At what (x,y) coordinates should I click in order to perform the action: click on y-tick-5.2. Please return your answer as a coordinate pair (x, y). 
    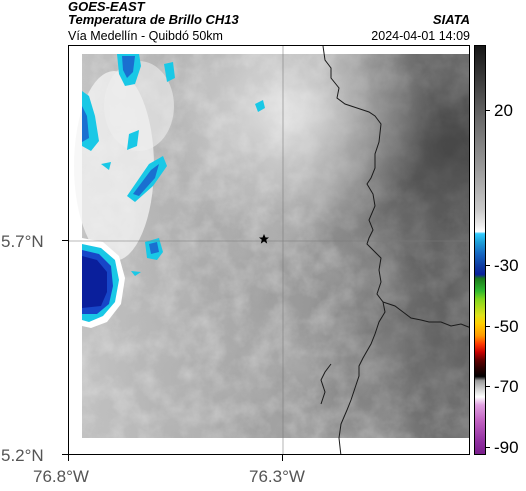
    Looking at the image, I should click on (65, 454).